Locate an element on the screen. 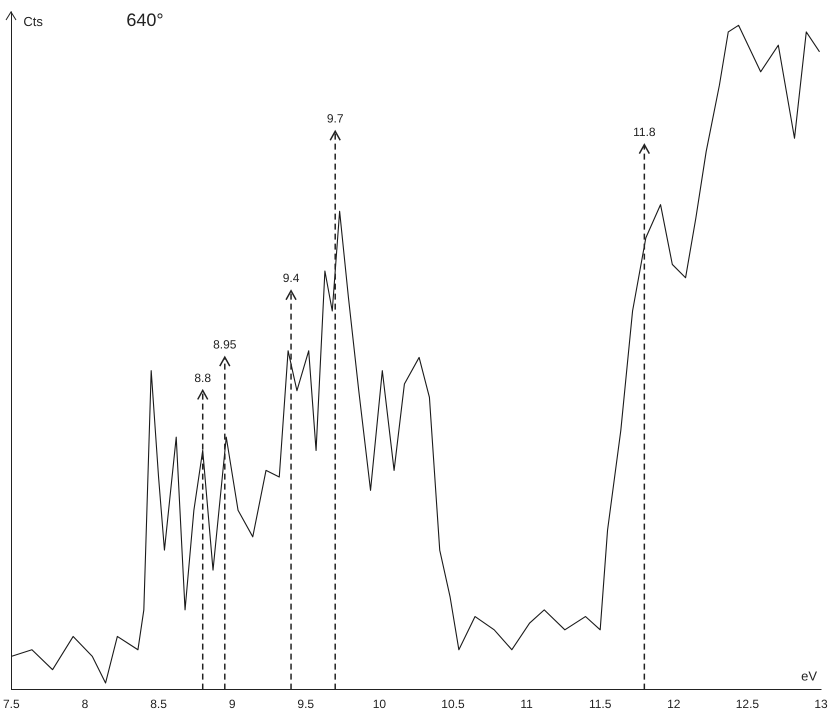 The height and width of the screenshot is (715, 831). x-tick-label: 8 is located at coordinates (85, 704).